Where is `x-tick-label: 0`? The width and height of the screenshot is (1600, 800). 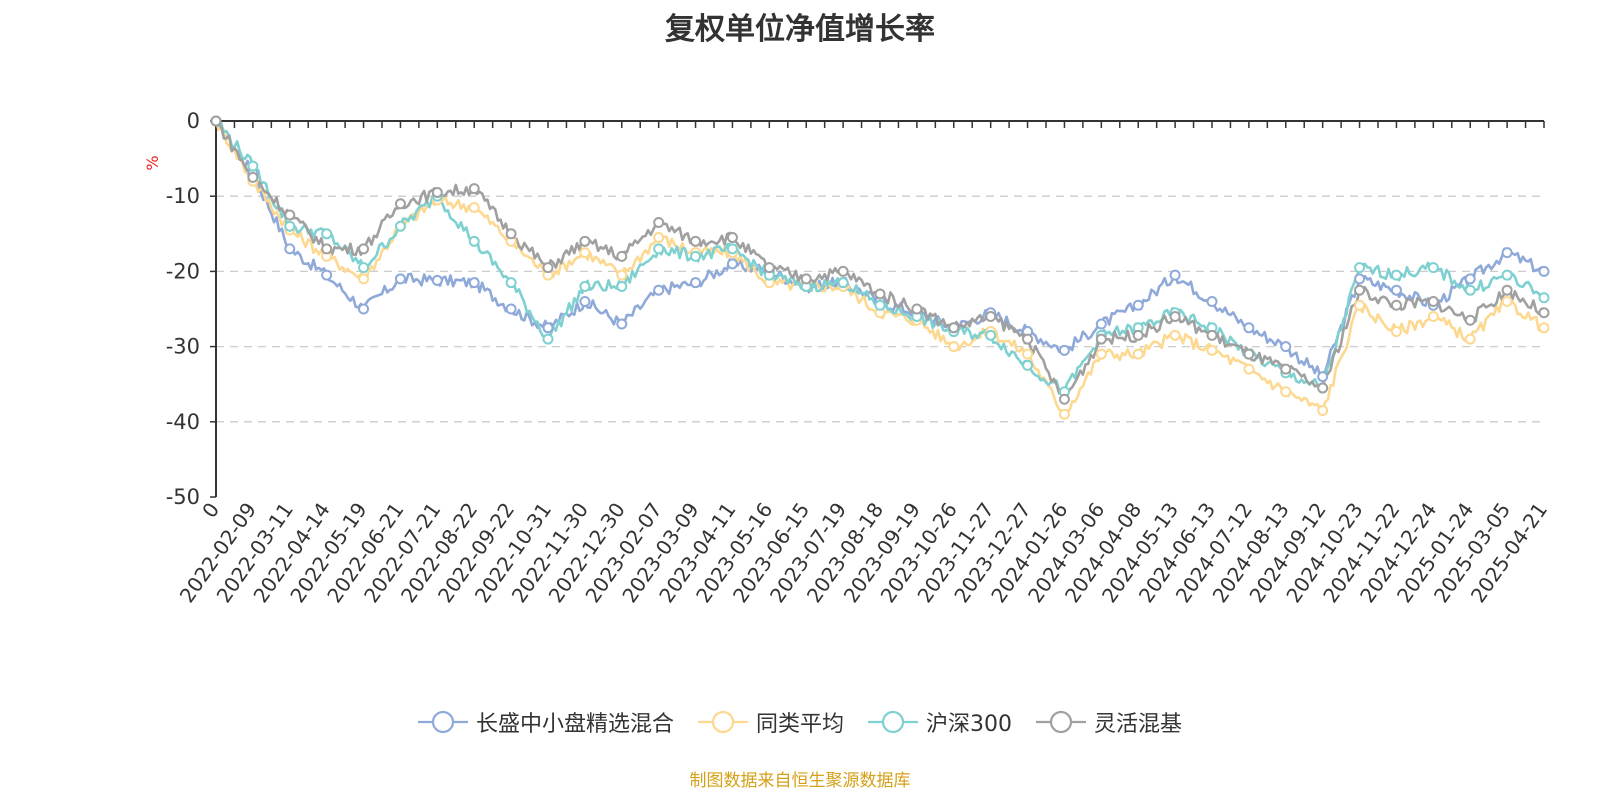 x-tick-label: 0 is located at coordinates (210, 510).